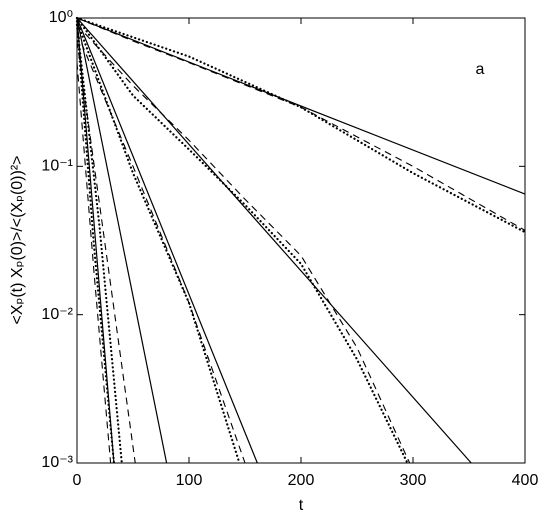 The height and width of the screenshot is (520, 550). What do you see at coordinates (189, 480) in the screenshot?
I see `x-tick-label: 100` at bounding box center [189, 480].